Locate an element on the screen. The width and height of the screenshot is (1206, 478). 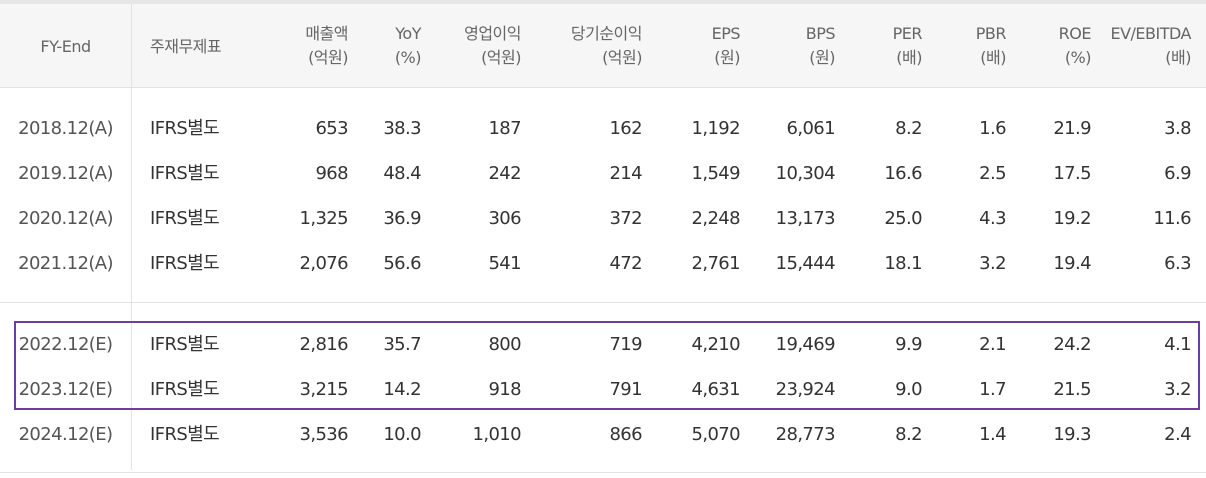
column-header: PER (배) is located at coordinates (881, 46).